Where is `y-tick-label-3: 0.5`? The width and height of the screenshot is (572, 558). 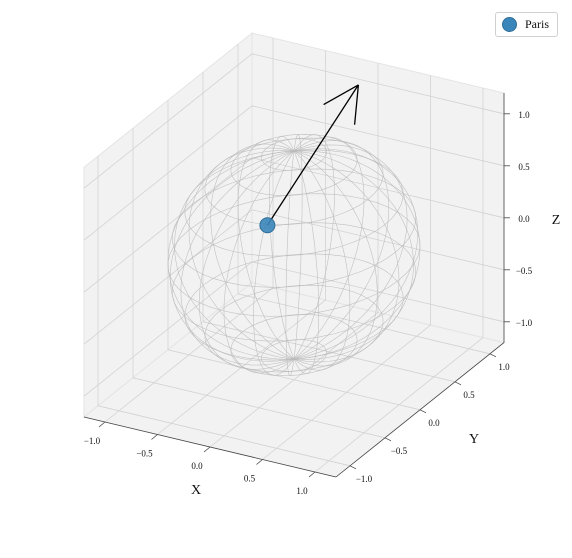
y-tick-label-3: 0.5 is located at coordinates (469, 395).